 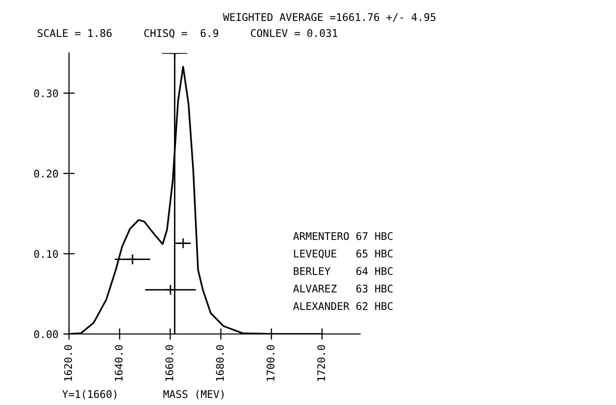 What do you see at coordinates (89, 395) in the screenshot?
I see `text: Y=1(1660)` at bounding box center [89, 395].